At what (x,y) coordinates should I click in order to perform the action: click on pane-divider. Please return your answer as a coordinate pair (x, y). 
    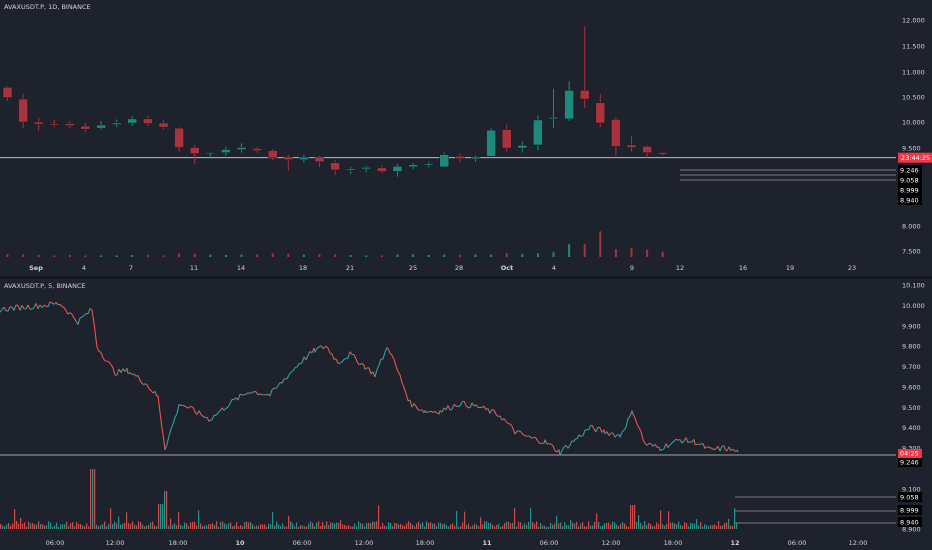
    Looking at the image, I should click on (466, 277).